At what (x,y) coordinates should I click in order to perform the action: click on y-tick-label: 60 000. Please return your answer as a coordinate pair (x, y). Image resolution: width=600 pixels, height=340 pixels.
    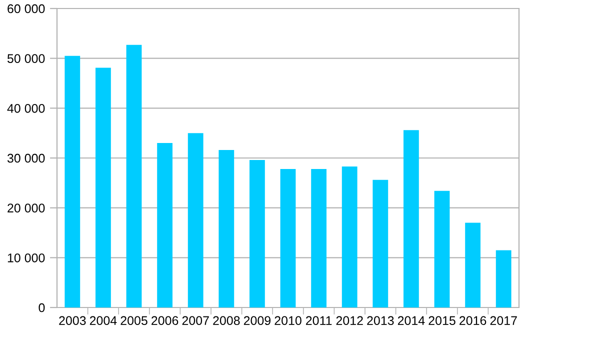
    Looking at the image, I should click on (26, 9).